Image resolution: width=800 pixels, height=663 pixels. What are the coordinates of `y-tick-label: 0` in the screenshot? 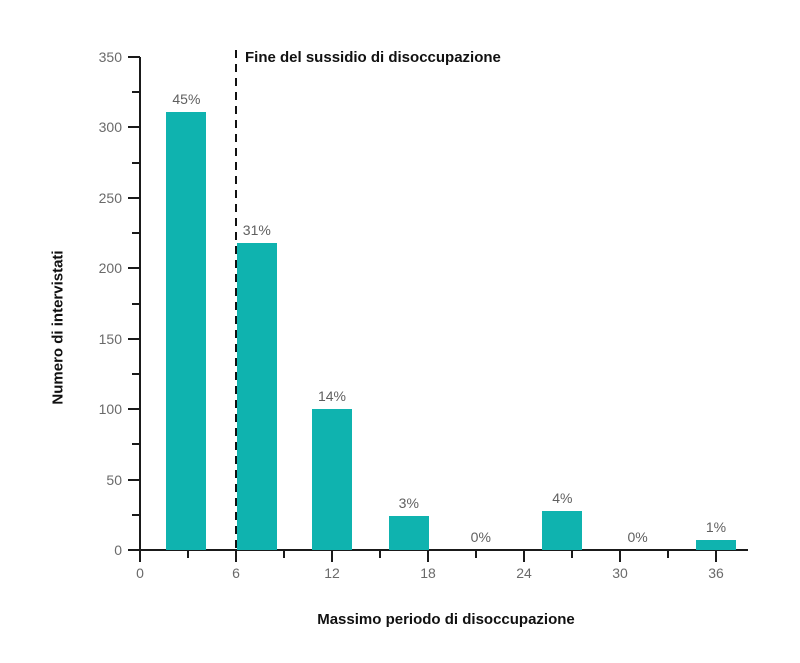 It's located at (118, 550).